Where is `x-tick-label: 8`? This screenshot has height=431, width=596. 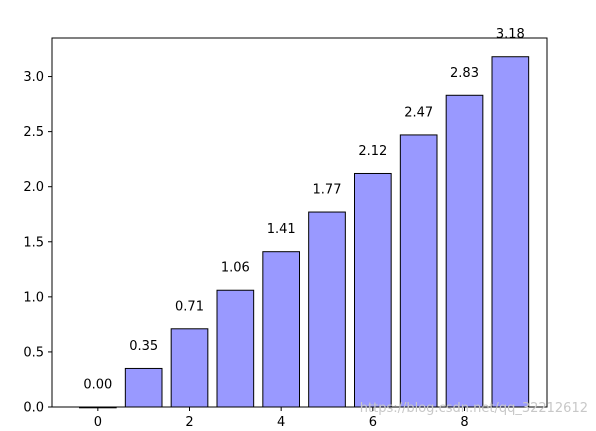 x-tick-label: 8 is located at coordinates (464, 421).